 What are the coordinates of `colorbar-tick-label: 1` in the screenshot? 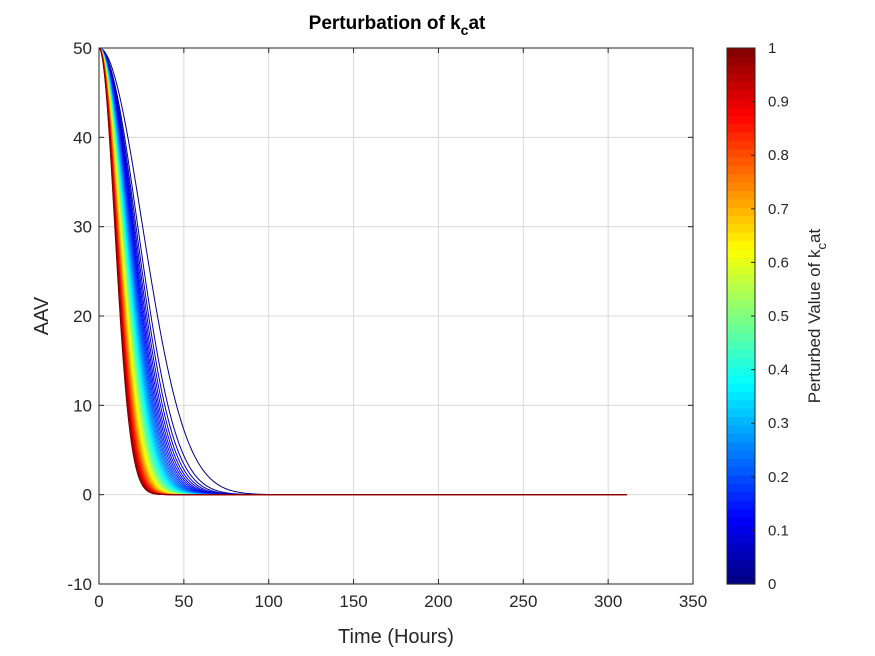 It's located at (772, 48).